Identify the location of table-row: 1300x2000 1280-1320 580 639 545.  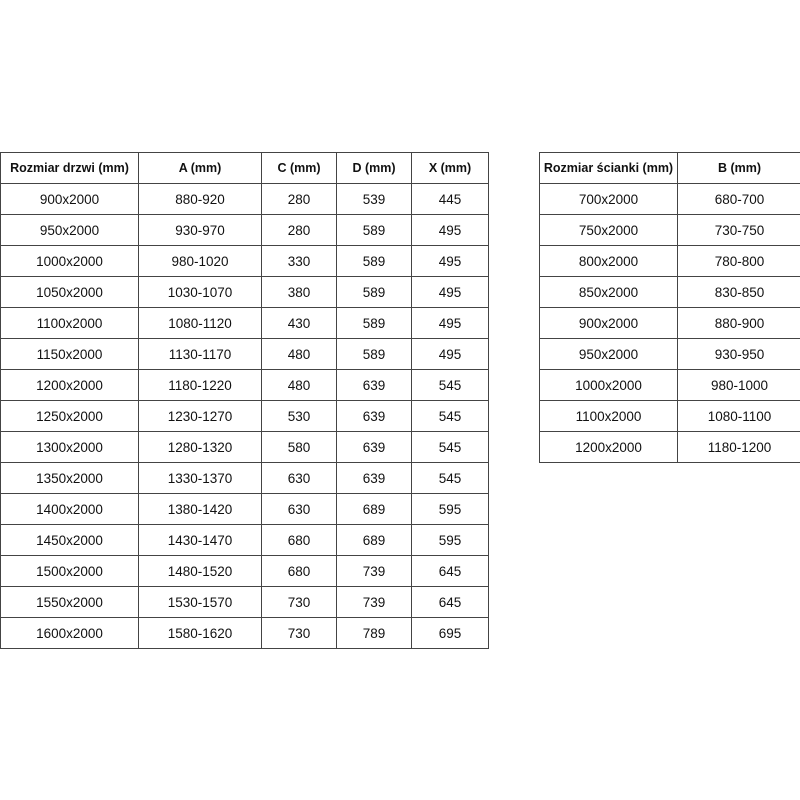
(244, 447).